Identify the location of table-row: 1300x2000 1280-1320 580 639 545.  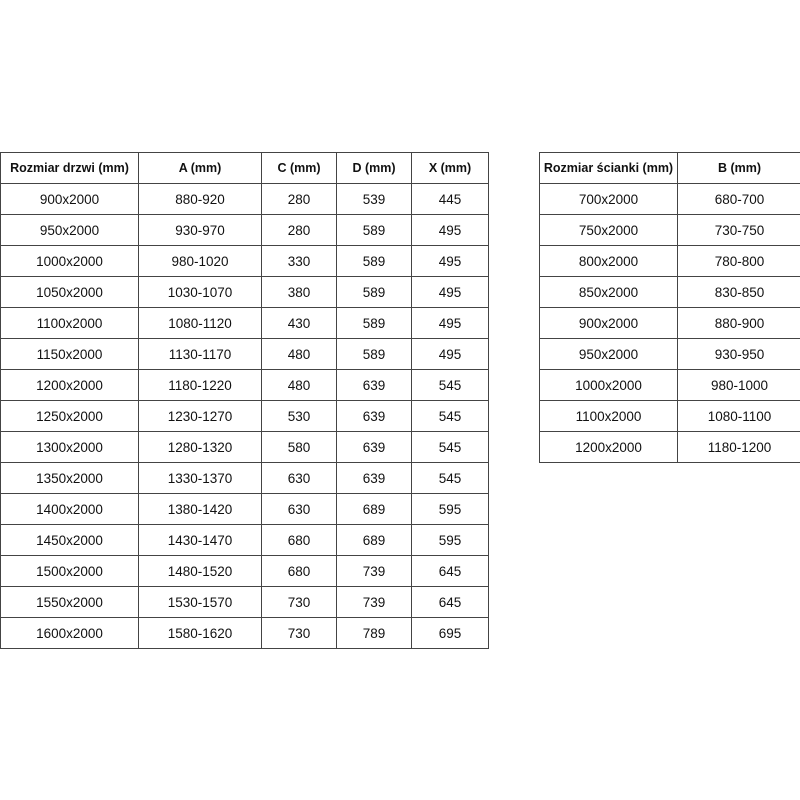
(244, 447).